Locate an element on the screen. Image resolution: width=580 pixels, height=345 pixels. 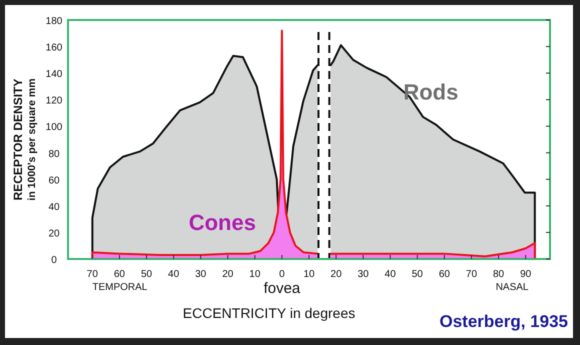
y-tick-label: 160 is located at coordinates (54, 48).